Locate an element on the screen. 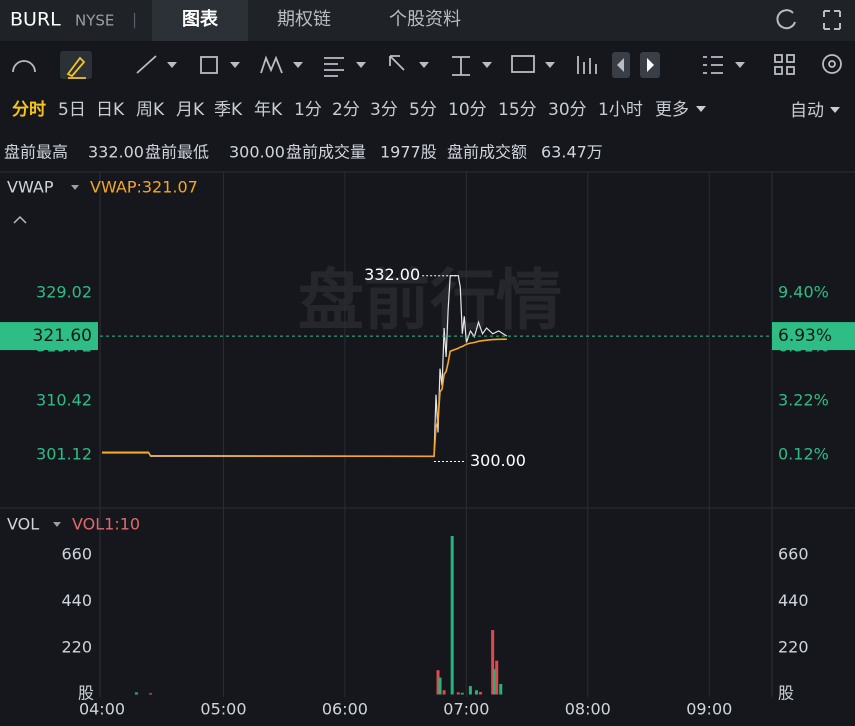  legend-label: VWAP is located at coordinates (30, 187).